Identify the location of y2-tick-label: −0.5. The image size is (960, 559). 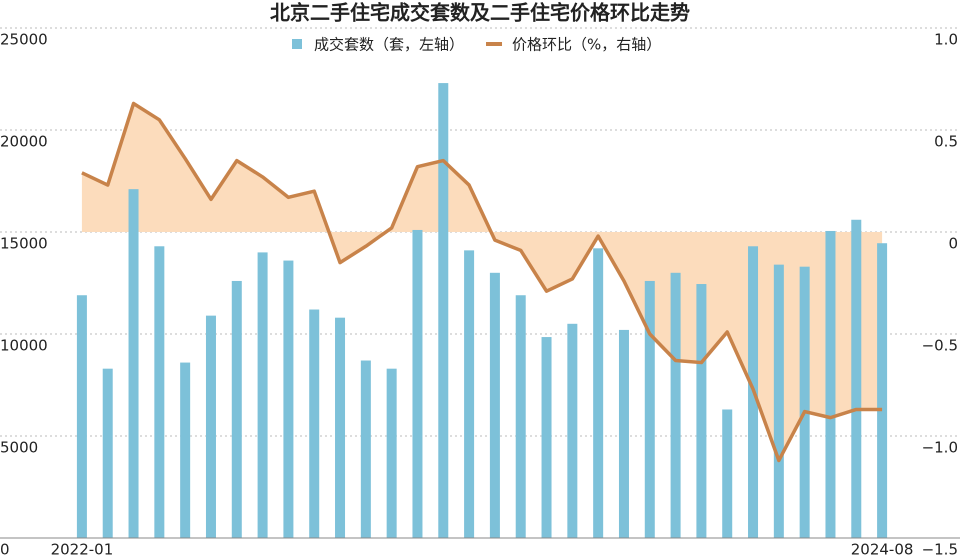
(940, 346).